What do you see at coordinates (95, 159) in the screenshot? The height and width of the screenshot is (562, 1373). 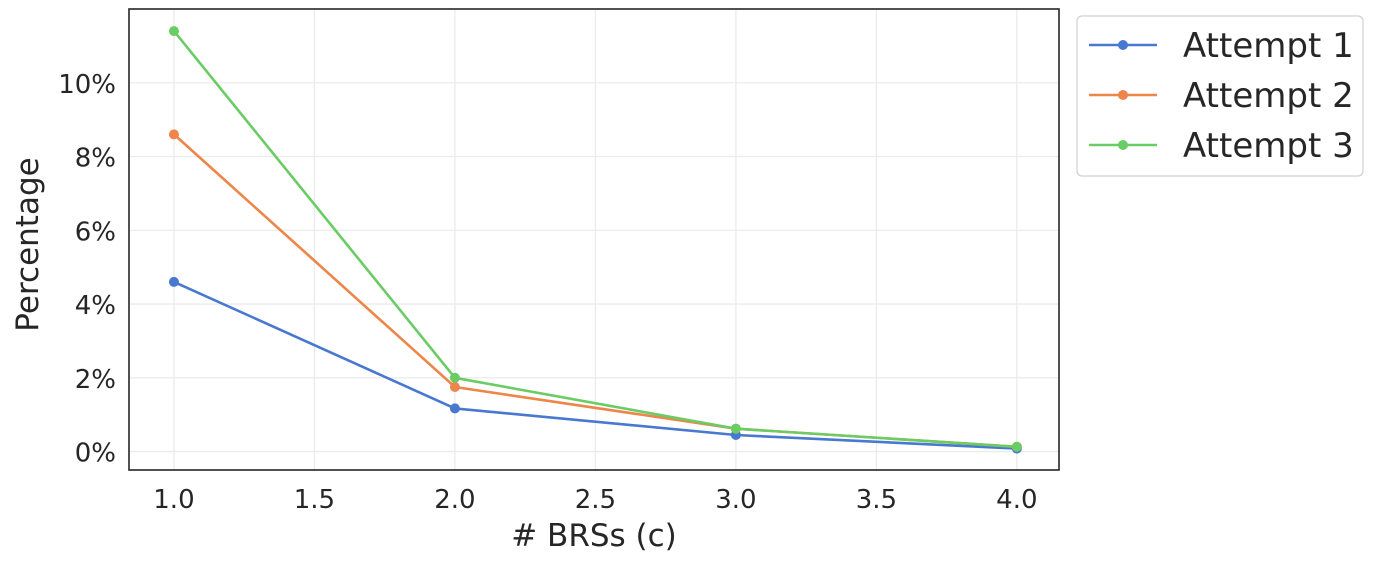 I see `y-tick-label: 8%` at bounding box center [95, 159].